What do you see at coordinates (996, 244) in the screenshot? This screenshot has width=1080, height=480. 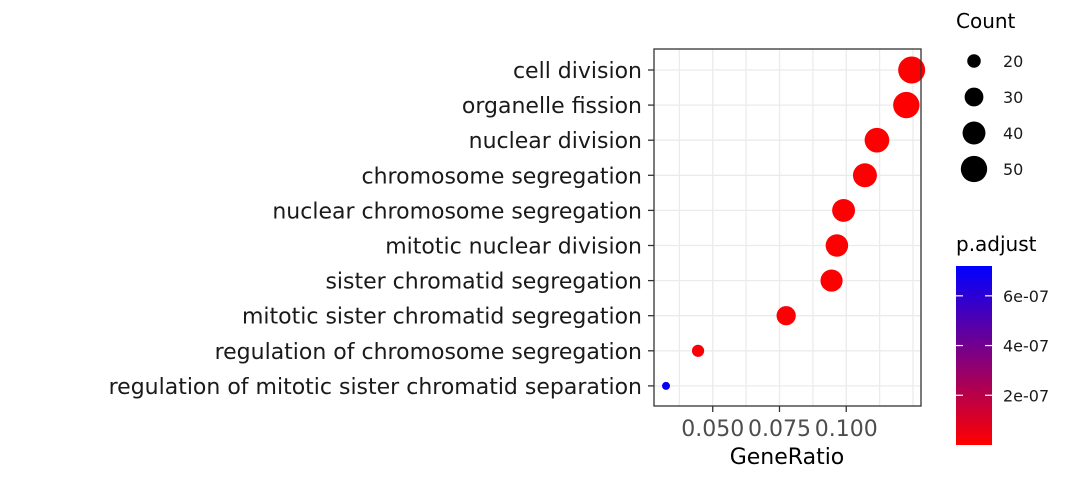 I see `color-legend-title: p.adjust` at bounding box center [996, 244].